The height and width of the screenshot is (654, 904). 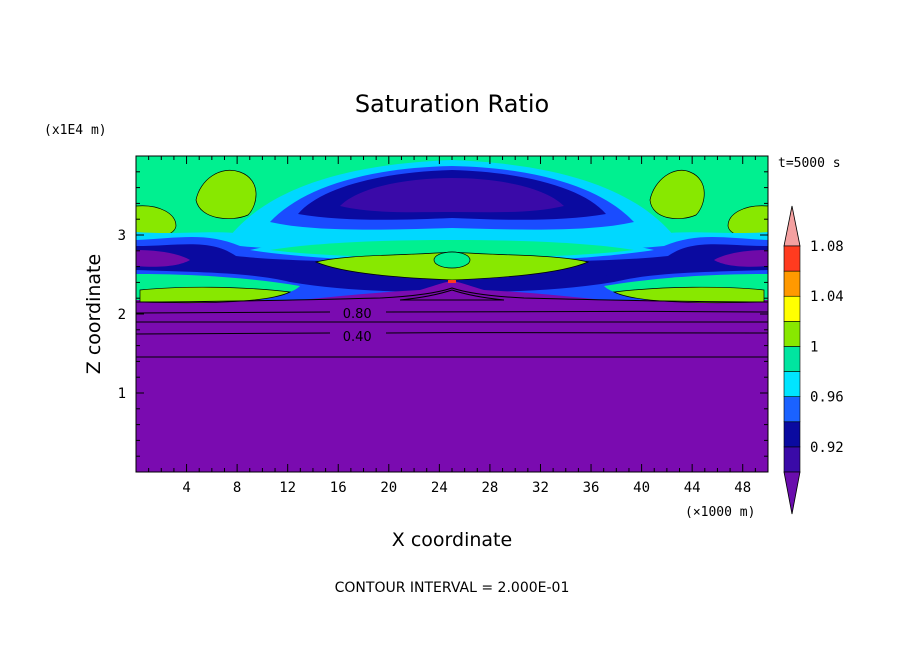 I want to click on x-tick-label: 12, so click(x=287, y=488).